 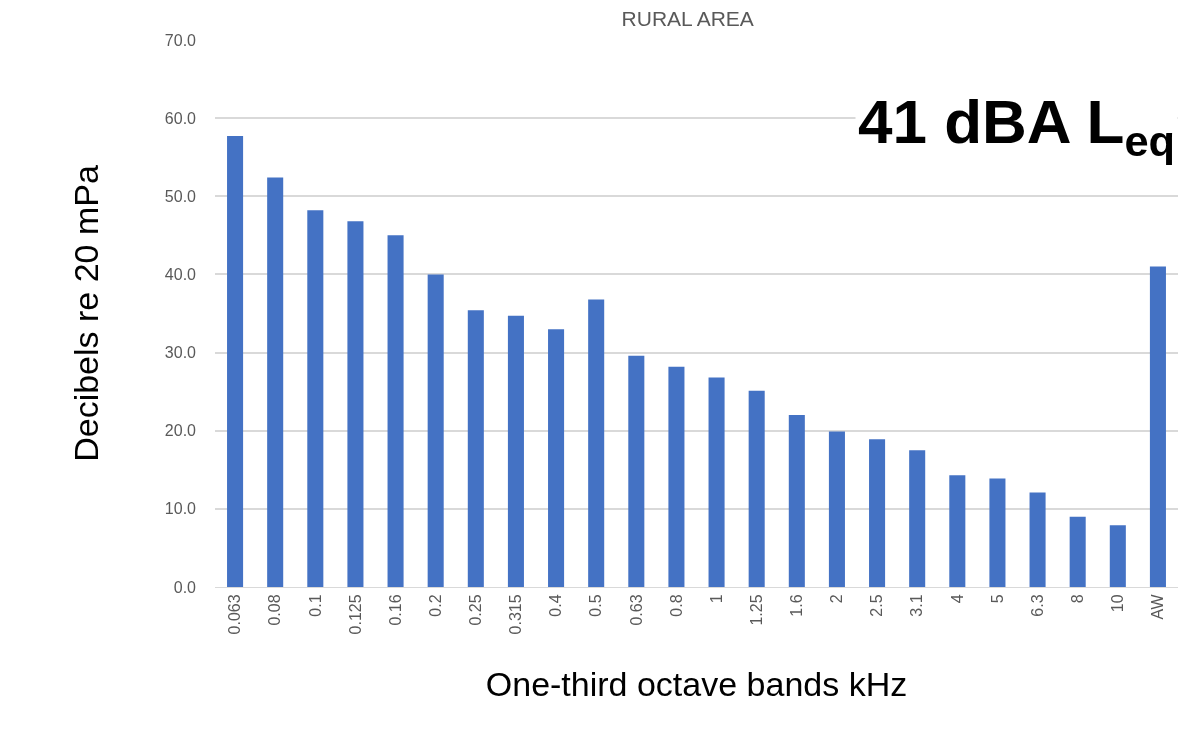 What do you see at coordinates (516, 614) in the screenshot?
I see `x-tick-label: 0.315` at bounding box center [516, 614].